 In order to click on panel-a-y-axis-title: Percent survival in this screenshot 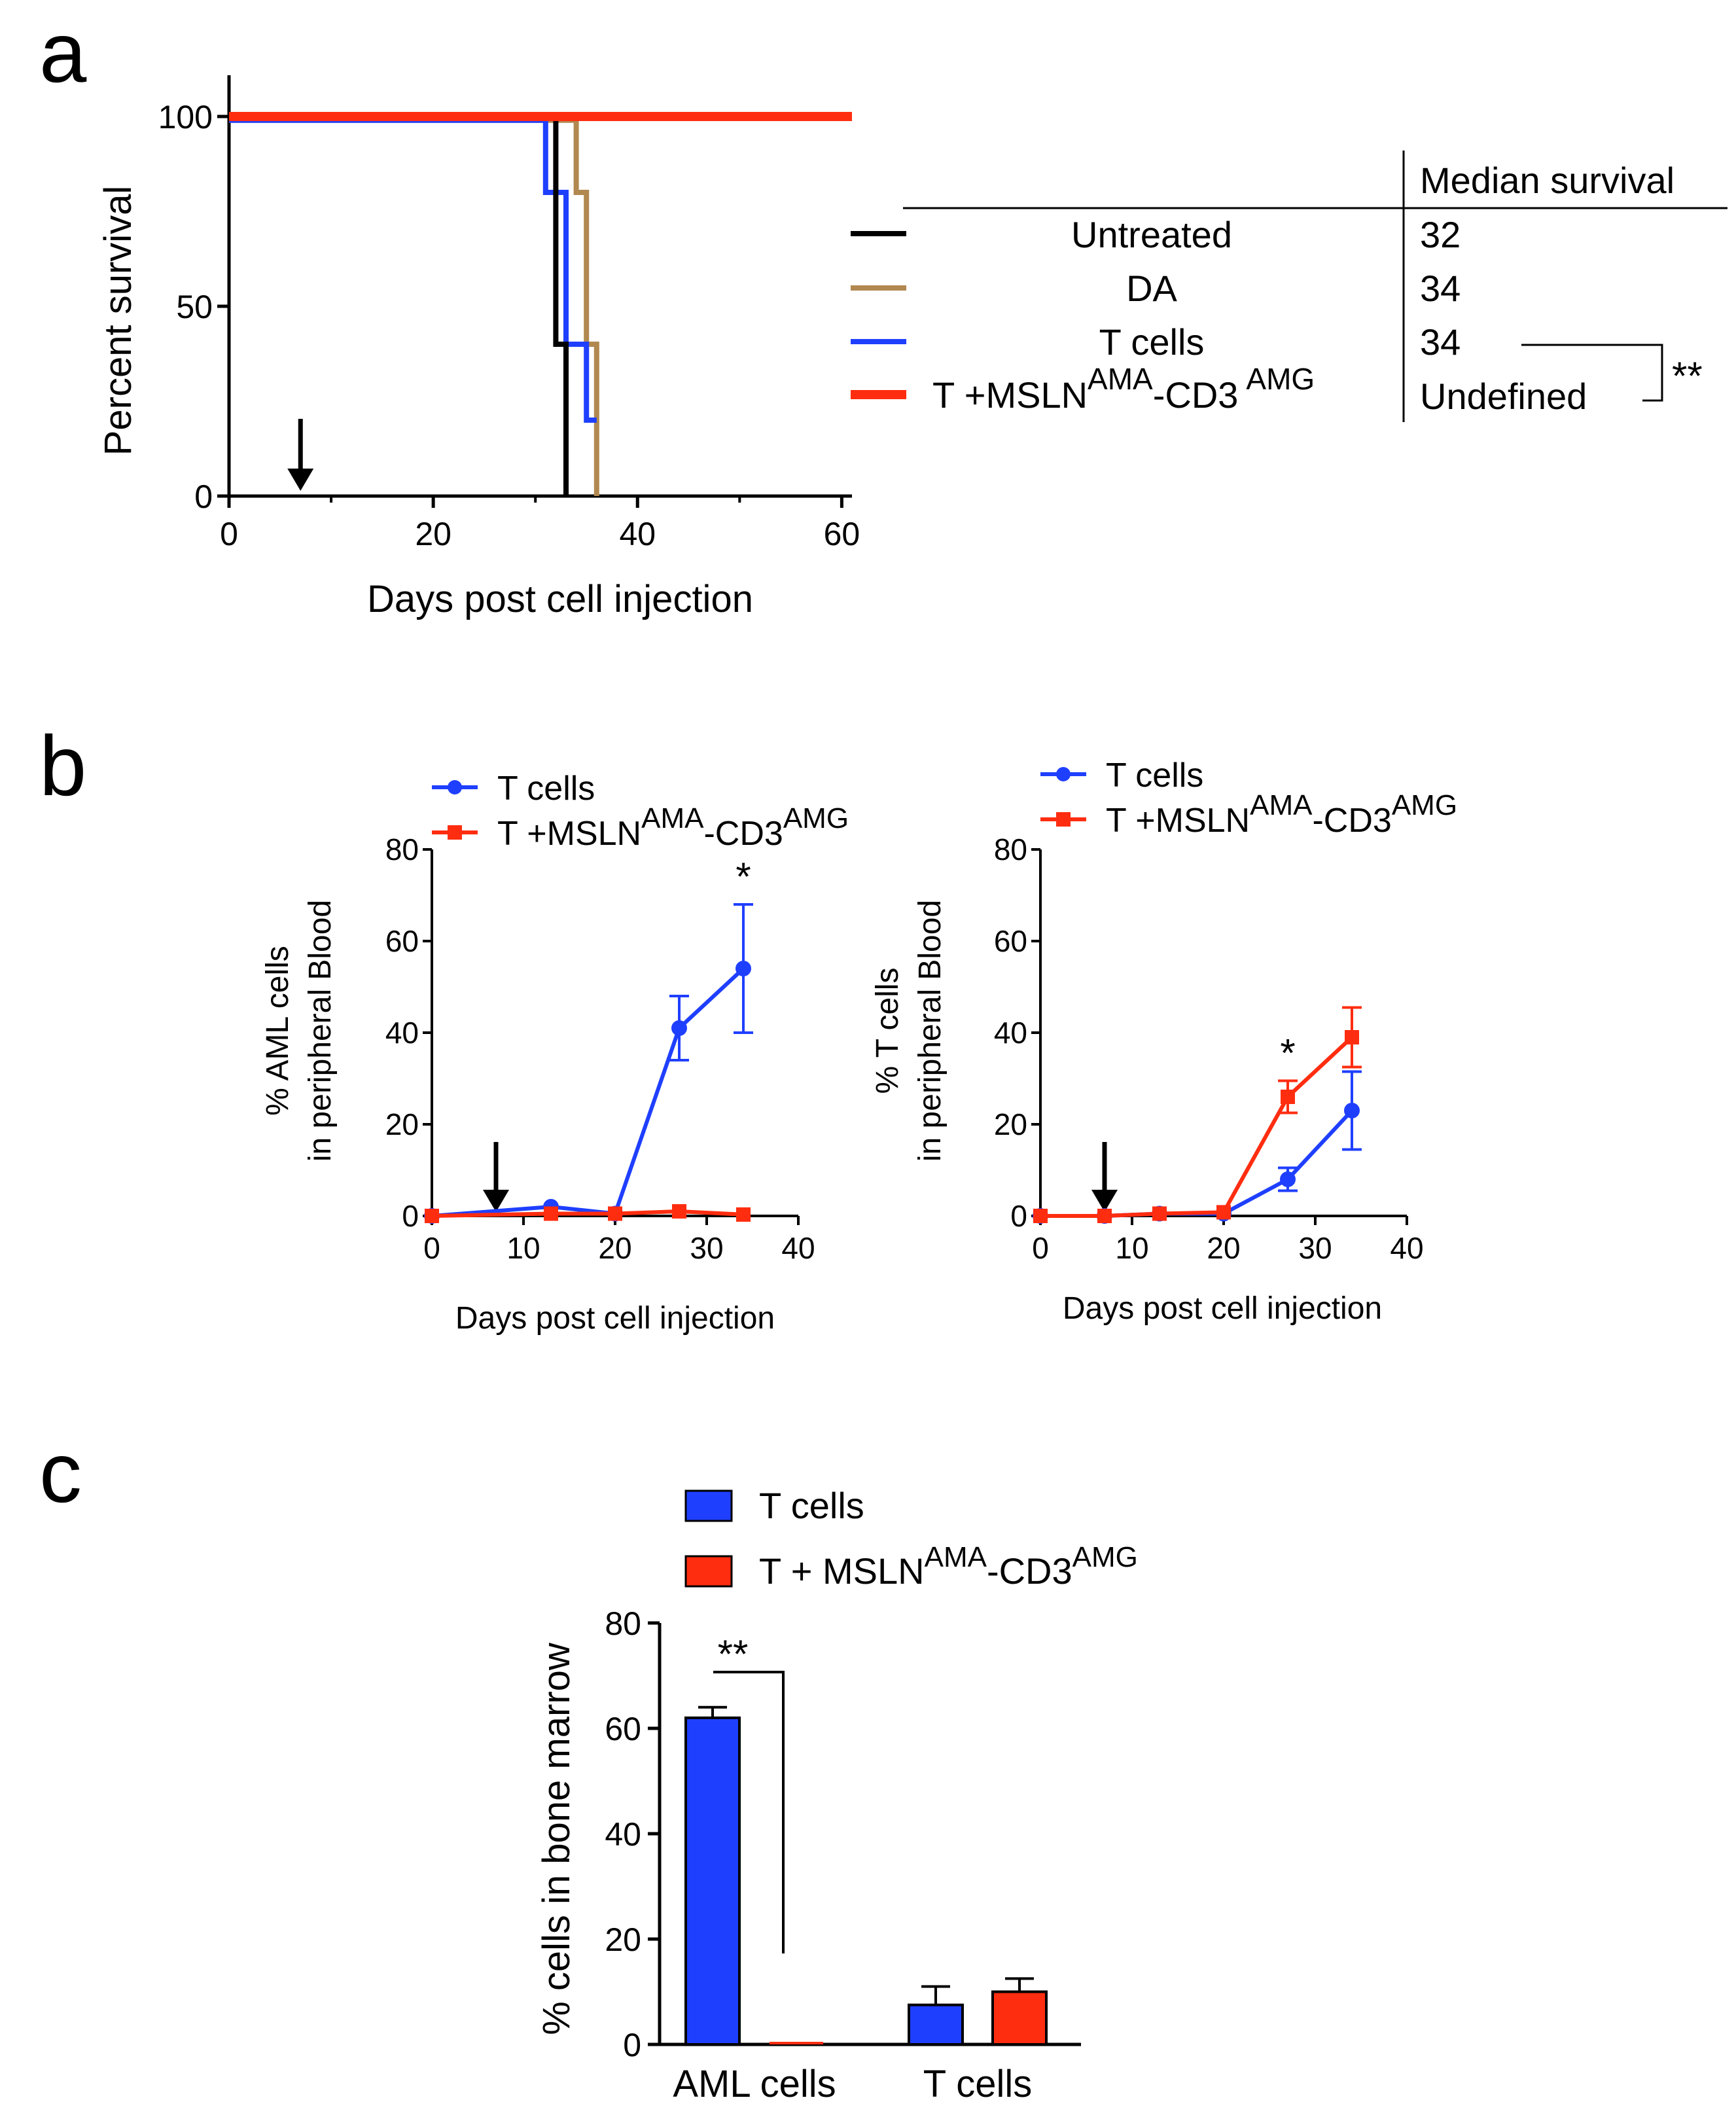, I will do `click(118, 321)`.